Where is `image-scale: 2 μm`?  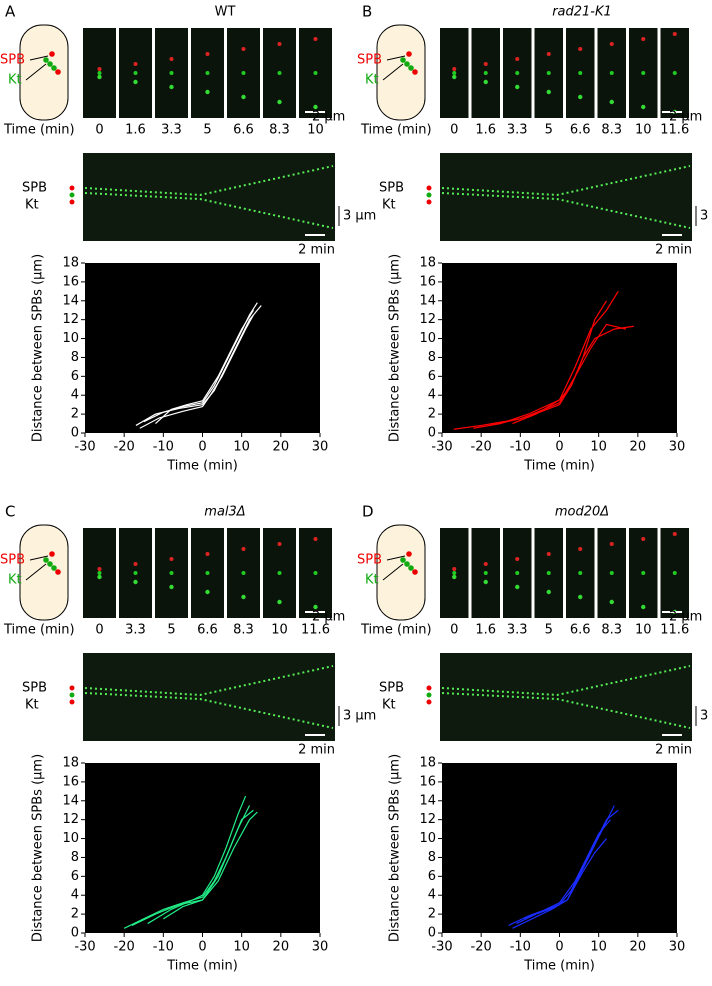
image-scale: 2 μm is located at coordinates (685, 617).